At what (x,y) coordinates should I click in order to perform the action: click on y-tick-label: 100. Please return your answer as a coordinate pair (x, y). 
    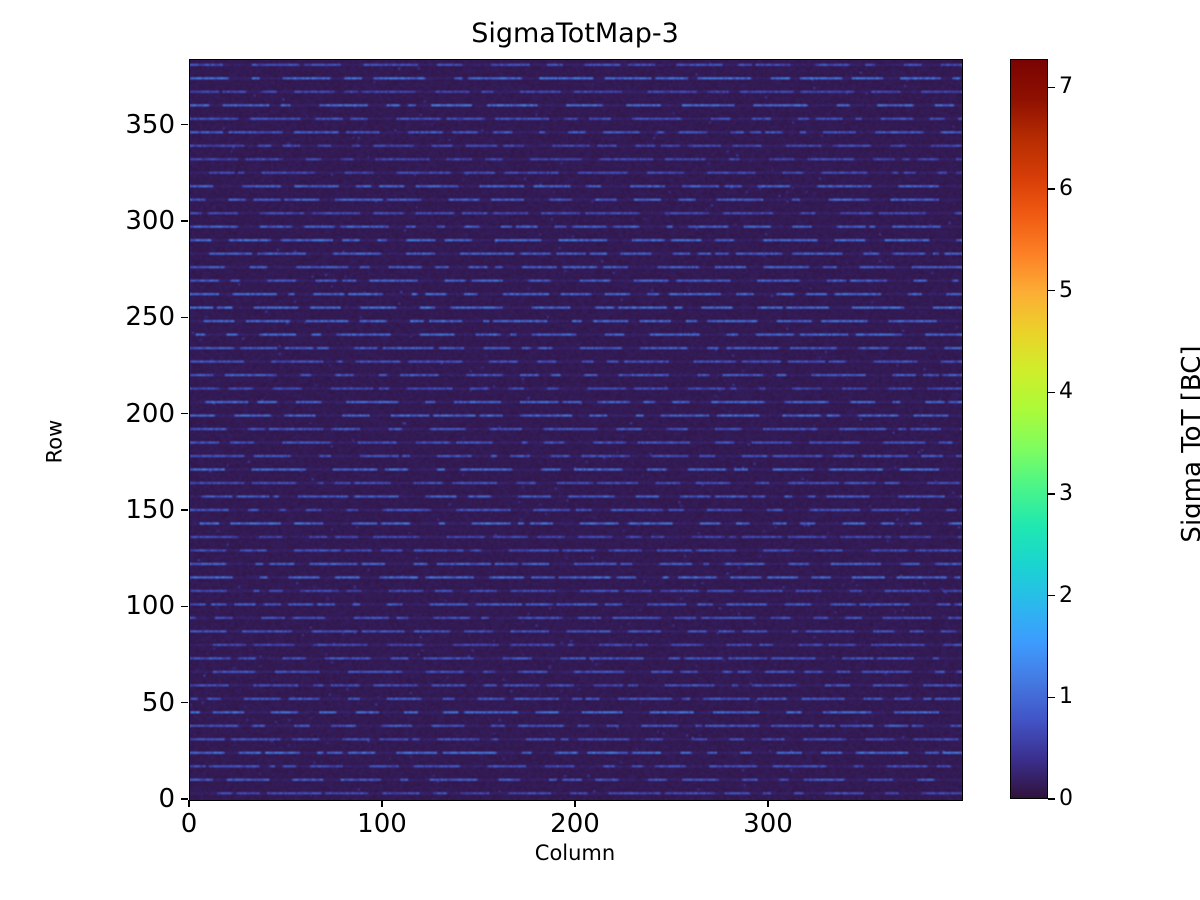
    Looking at the image, I should click on (150, 606).